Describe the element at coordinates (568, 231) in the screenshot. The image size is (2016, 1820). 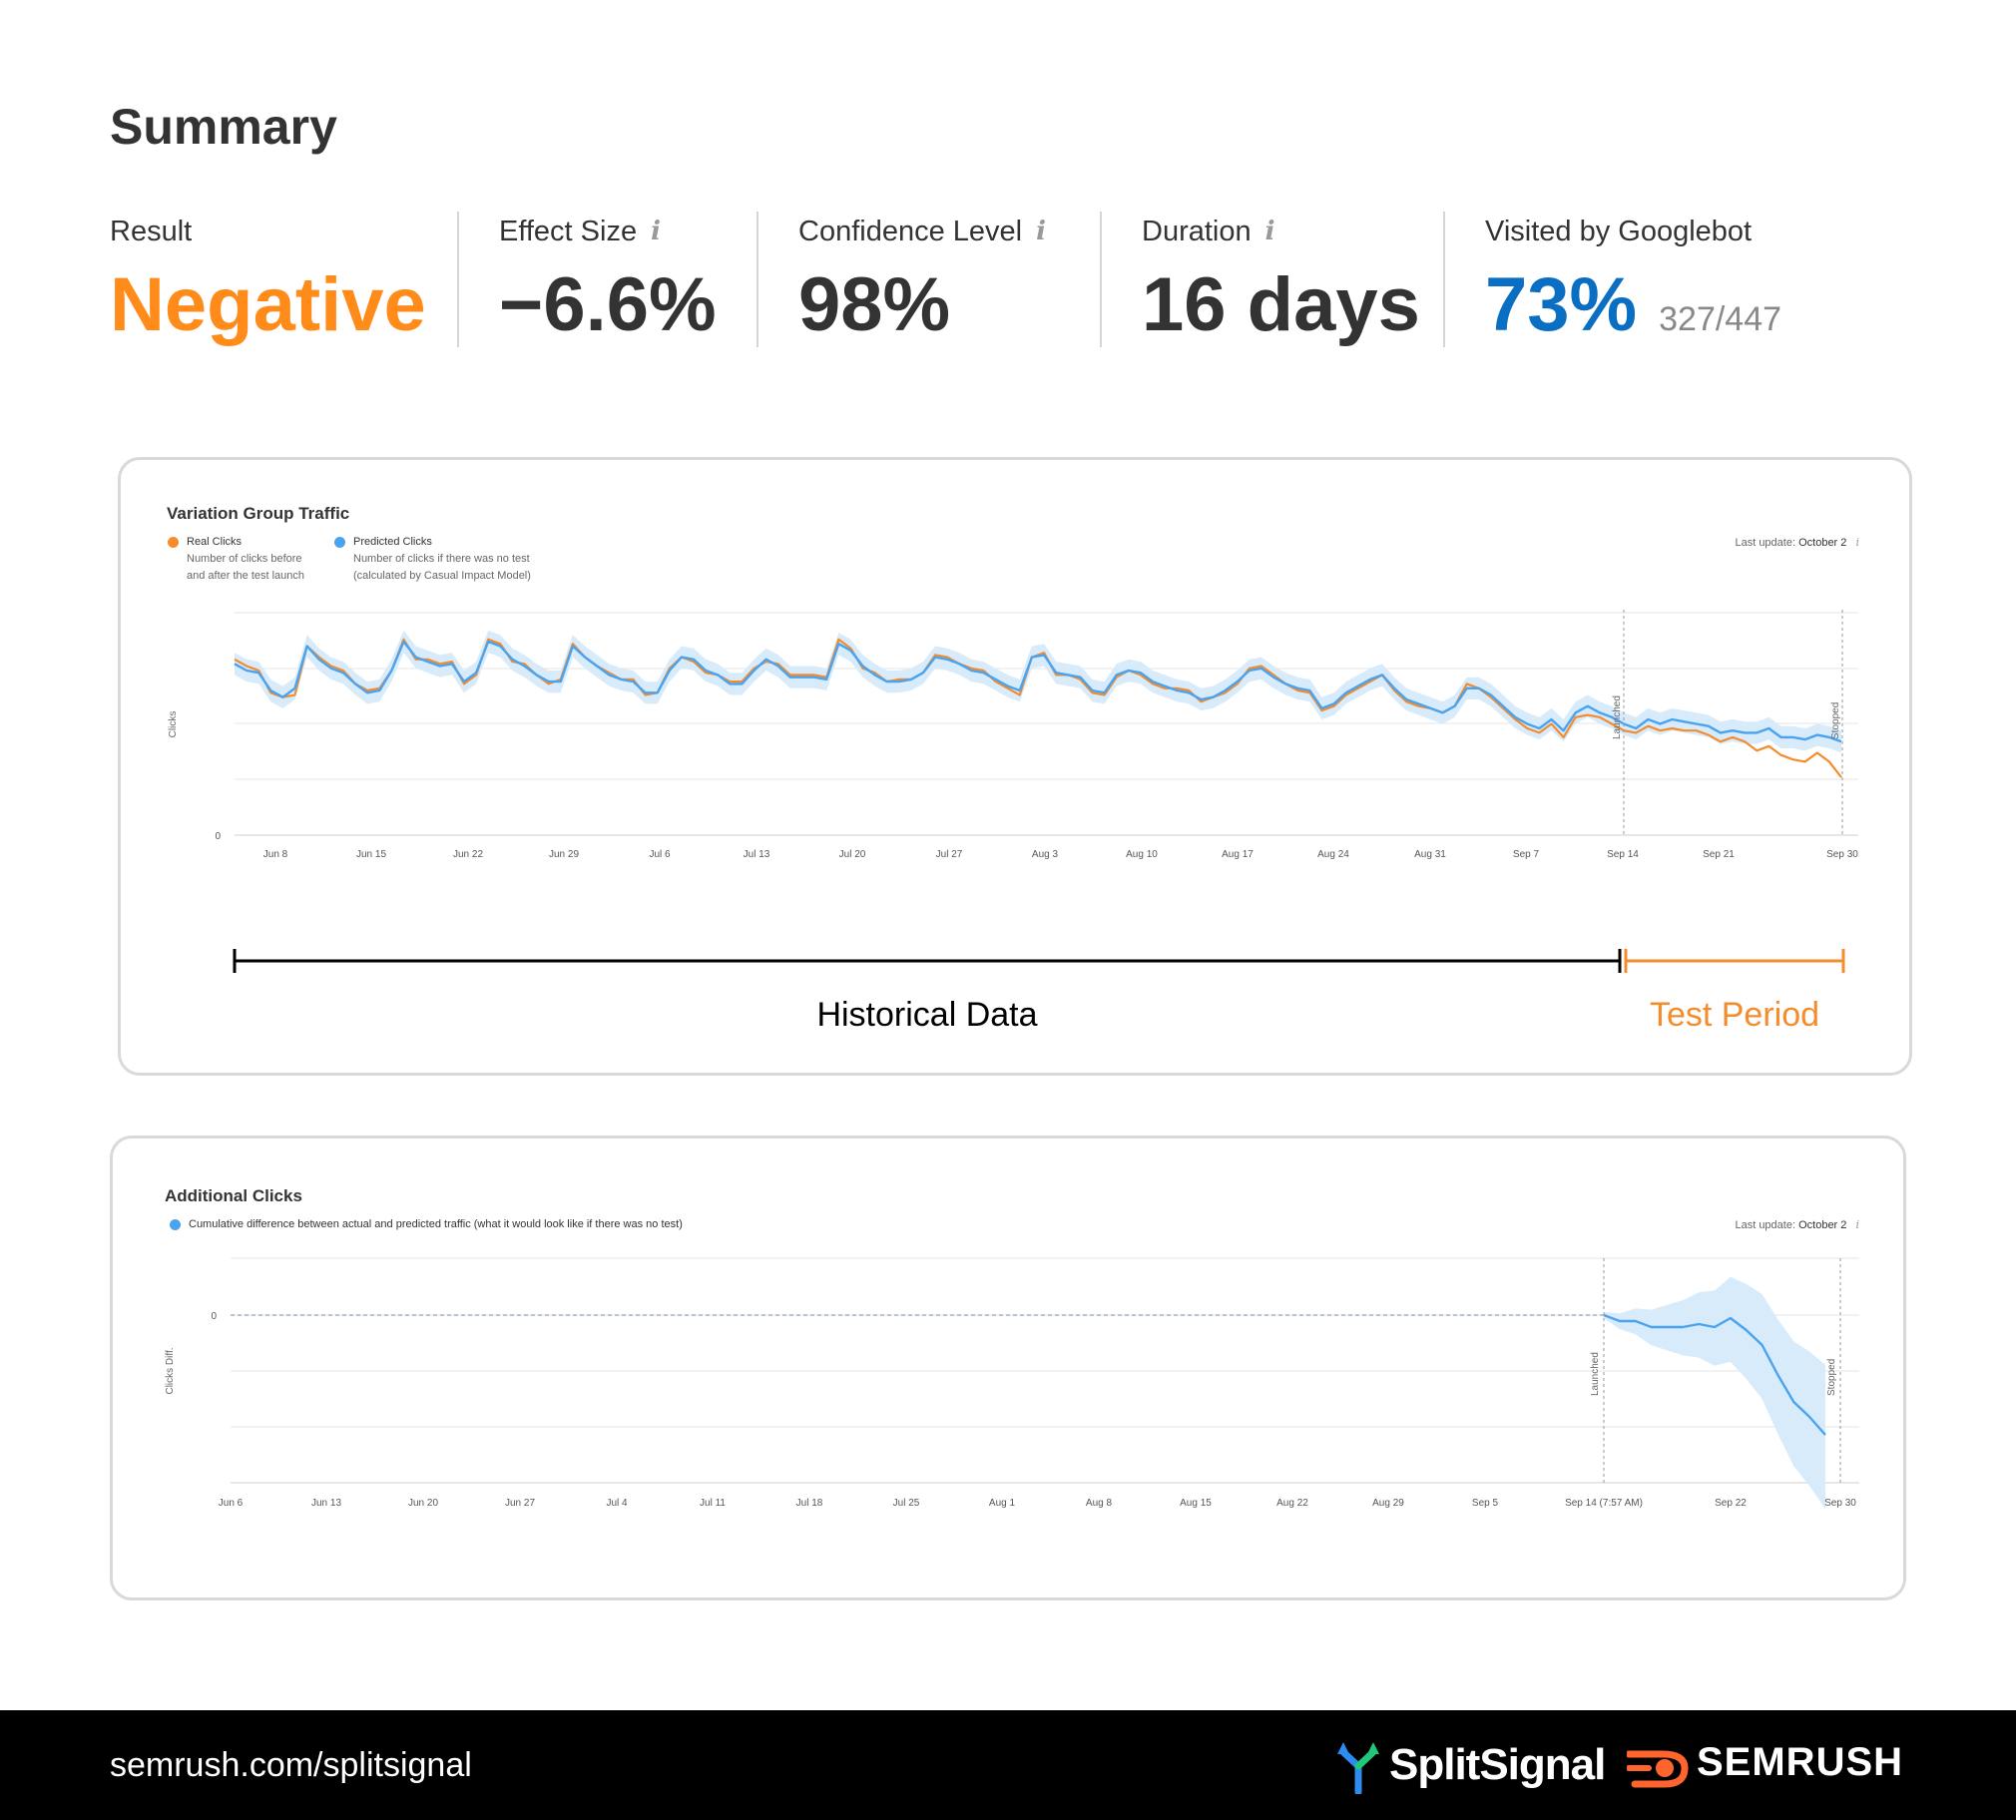
I see `metric-label: Effect Size` at that location.